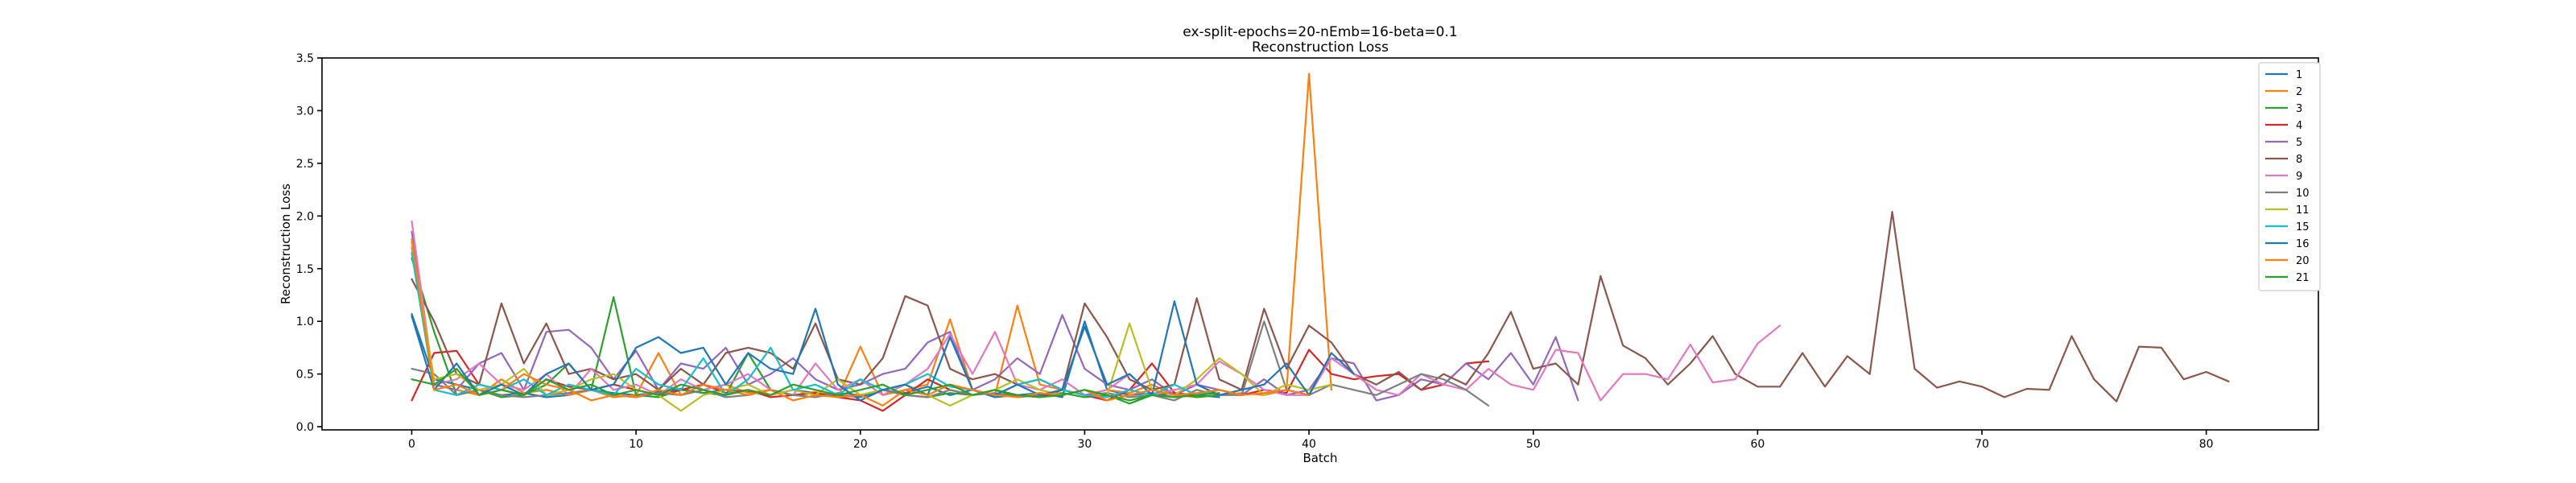 Image resolution: width=2576 pixels, height=483 pixels. Describe the element at coordinates (305, 375) in the screenshot. I see `y-tick-label: 0.5` at that location.